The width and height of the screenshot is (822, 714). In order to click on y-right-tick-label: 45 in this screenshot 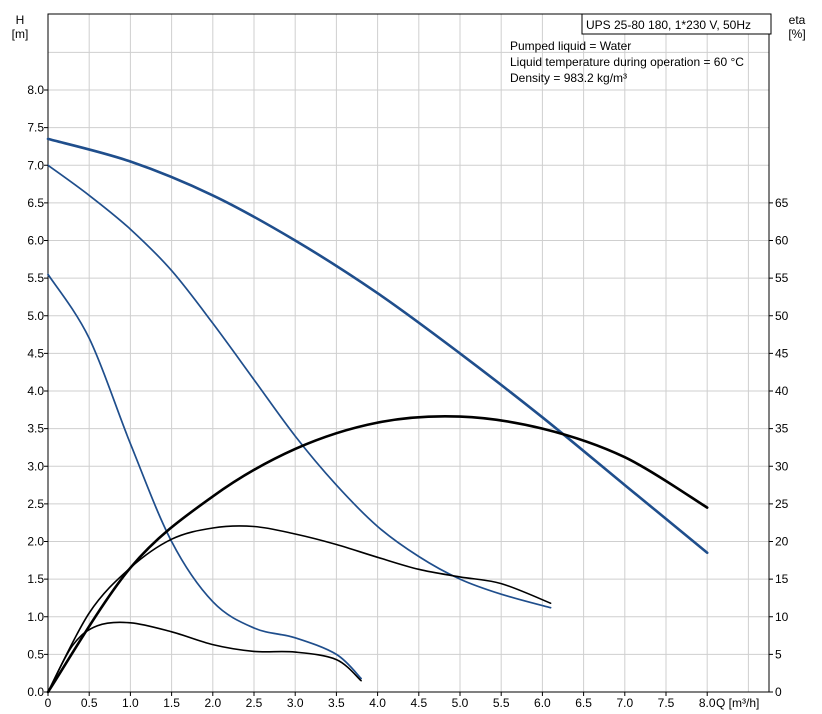, I will do `click(782, 353)`.